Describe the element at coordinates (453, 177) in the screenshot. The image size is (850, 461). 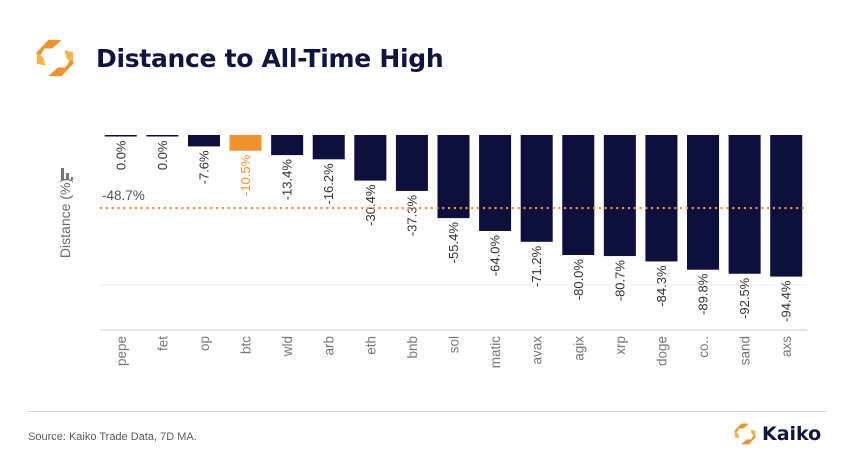
I see `bar-sol` at that location.